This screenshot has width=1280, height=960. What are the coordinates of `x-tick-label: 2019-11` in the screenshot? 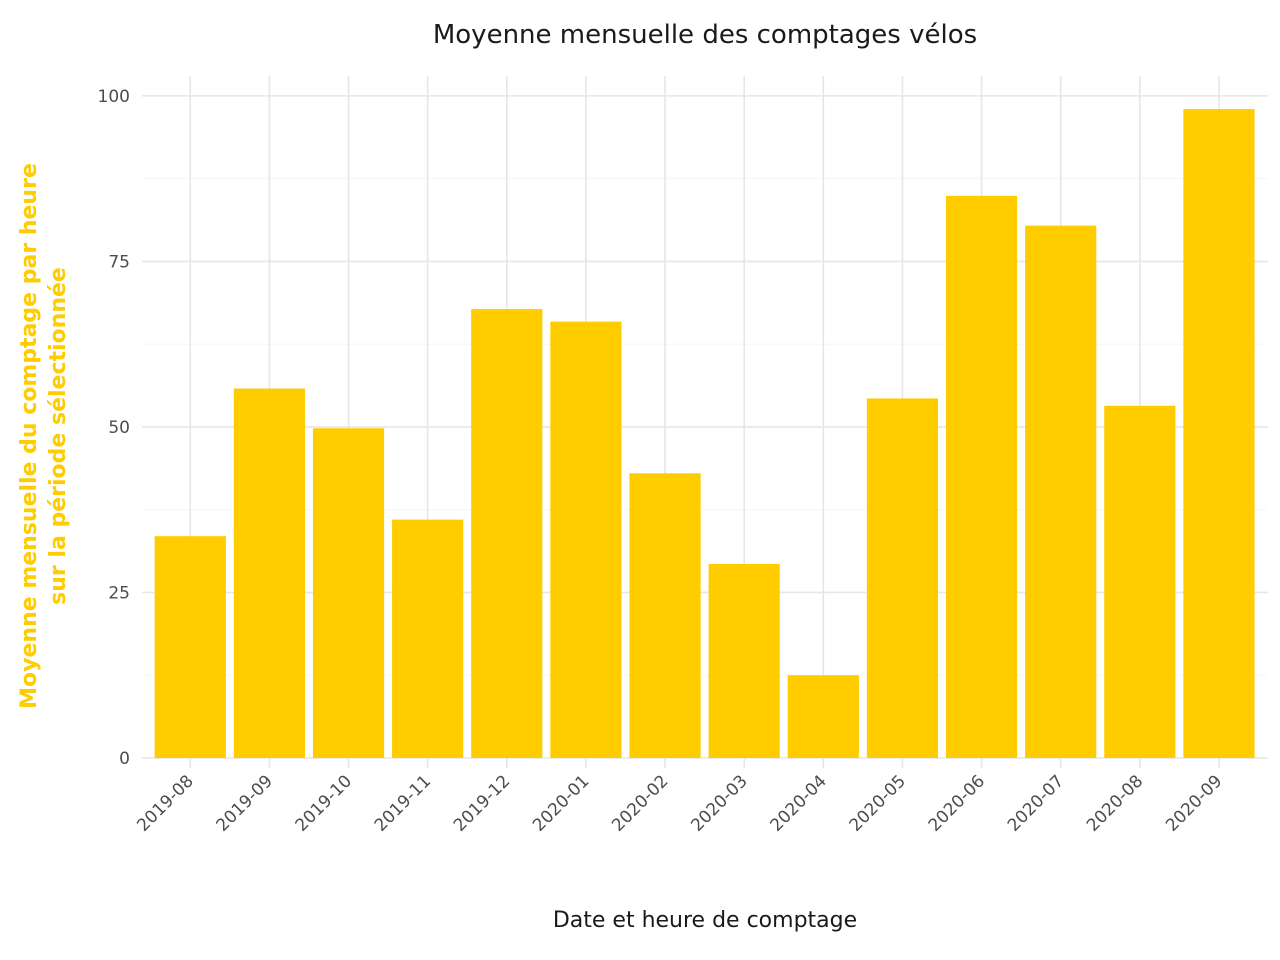 It's located at (403, 803).